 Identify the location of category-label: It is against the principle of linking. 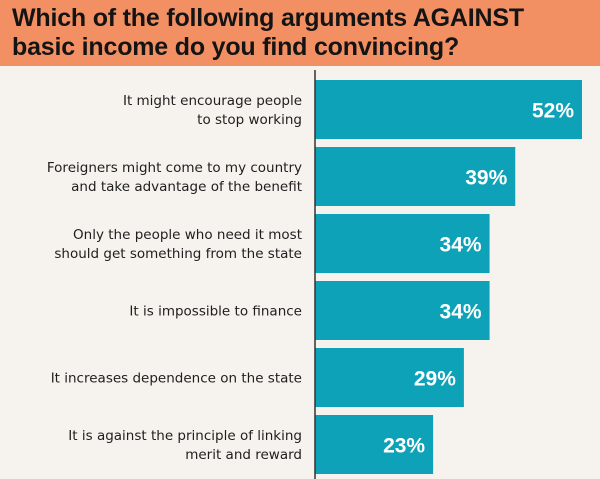
(185, 436).